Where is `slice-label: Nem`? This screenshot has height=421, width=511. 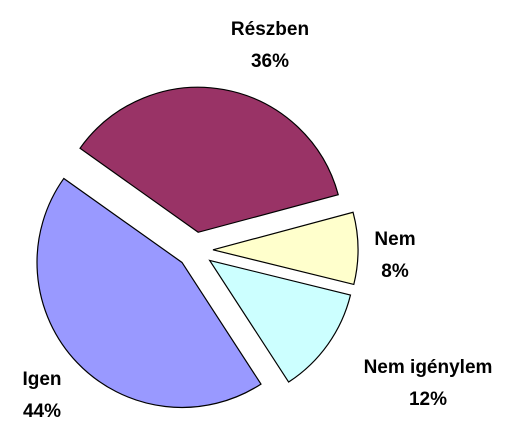 slice-label: Nem is located at coordinates (394, 239).